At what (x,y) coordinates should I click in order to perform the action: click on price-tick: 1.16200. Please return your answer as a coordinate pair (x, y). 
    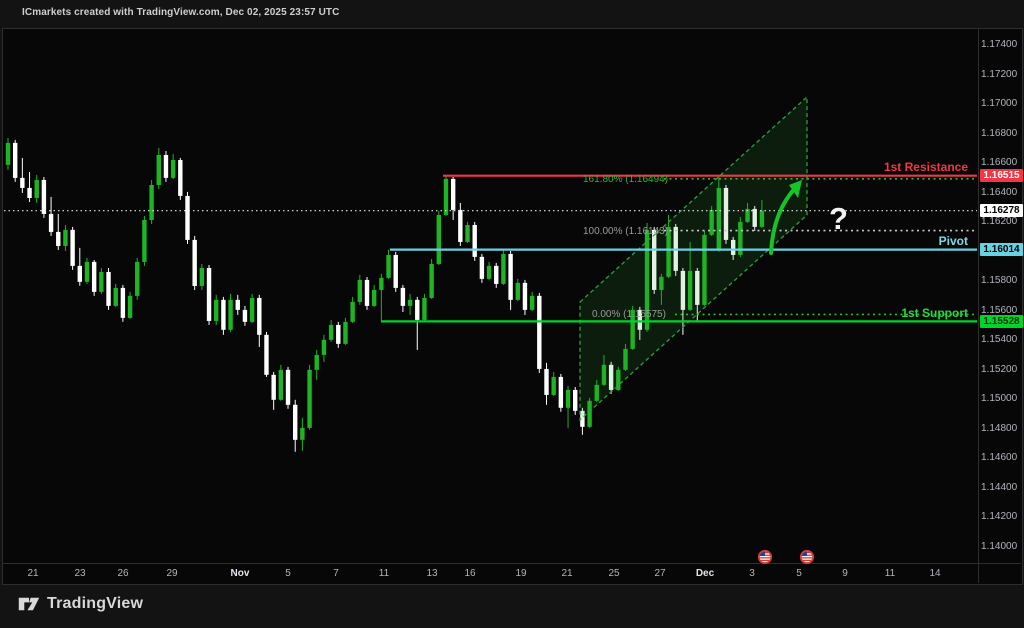
    Looking at the image, I should click on (999, 222).